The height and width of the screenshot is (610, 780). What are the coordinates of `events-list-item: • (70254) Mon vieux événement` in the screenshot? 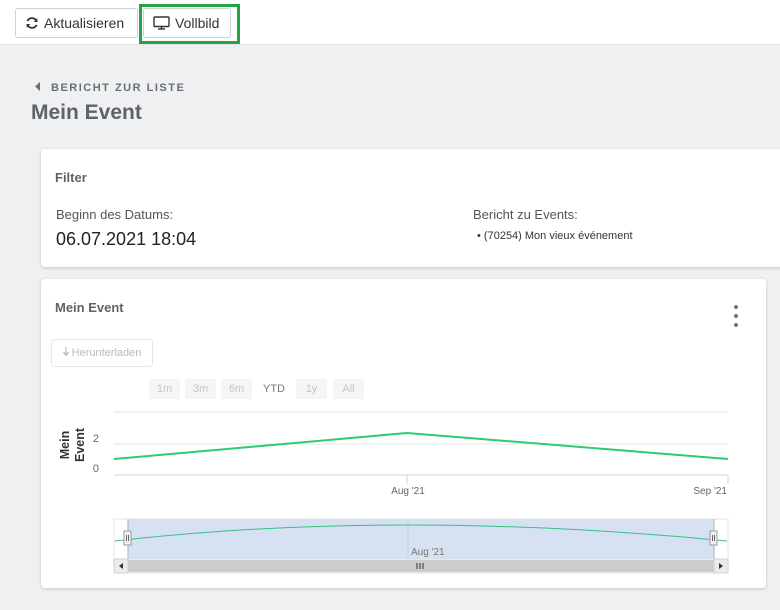 It's located at (555, 236).